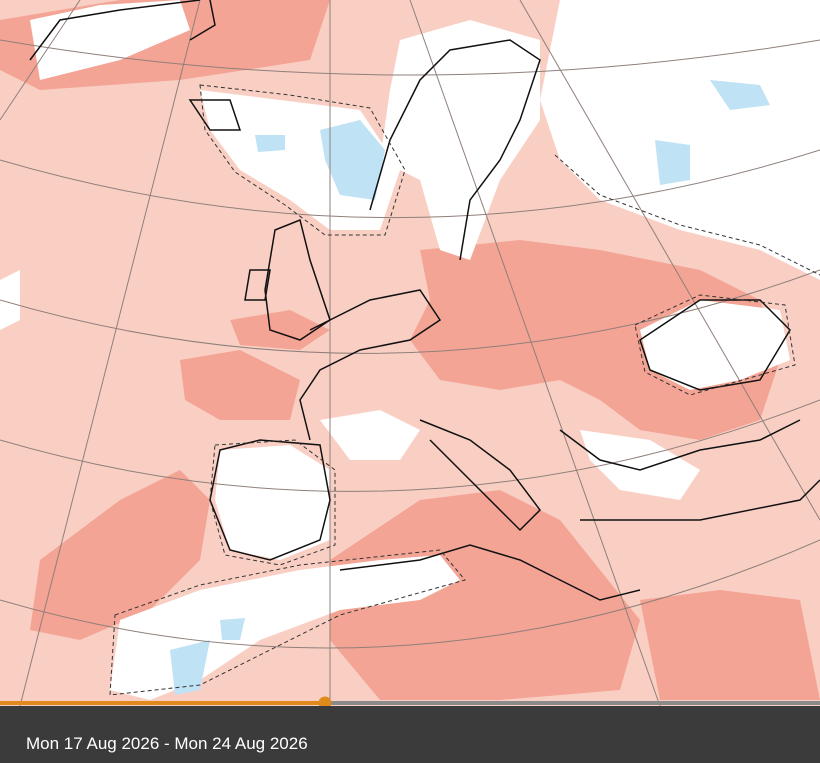 The height and width of the screenshot is (763, 820). Describe the element at coordinates (410, 734) in the screenshot. I see `timeline-bar: Mon 17 Aug 2026 - Mon 24 Aug 2026` at that location.